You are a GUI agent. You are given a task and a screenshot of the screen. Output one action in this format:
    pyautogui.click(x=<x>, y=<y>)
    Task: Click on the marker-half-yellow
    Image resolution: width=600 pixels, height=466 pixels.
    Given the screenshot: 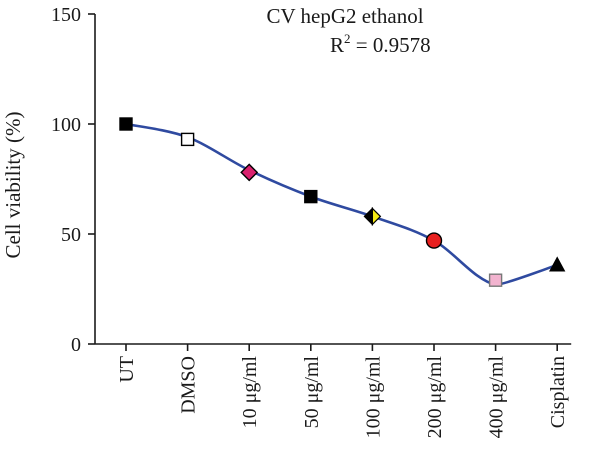 What is the action you would take?
    pyautogui.click(x=376, y=216)
    